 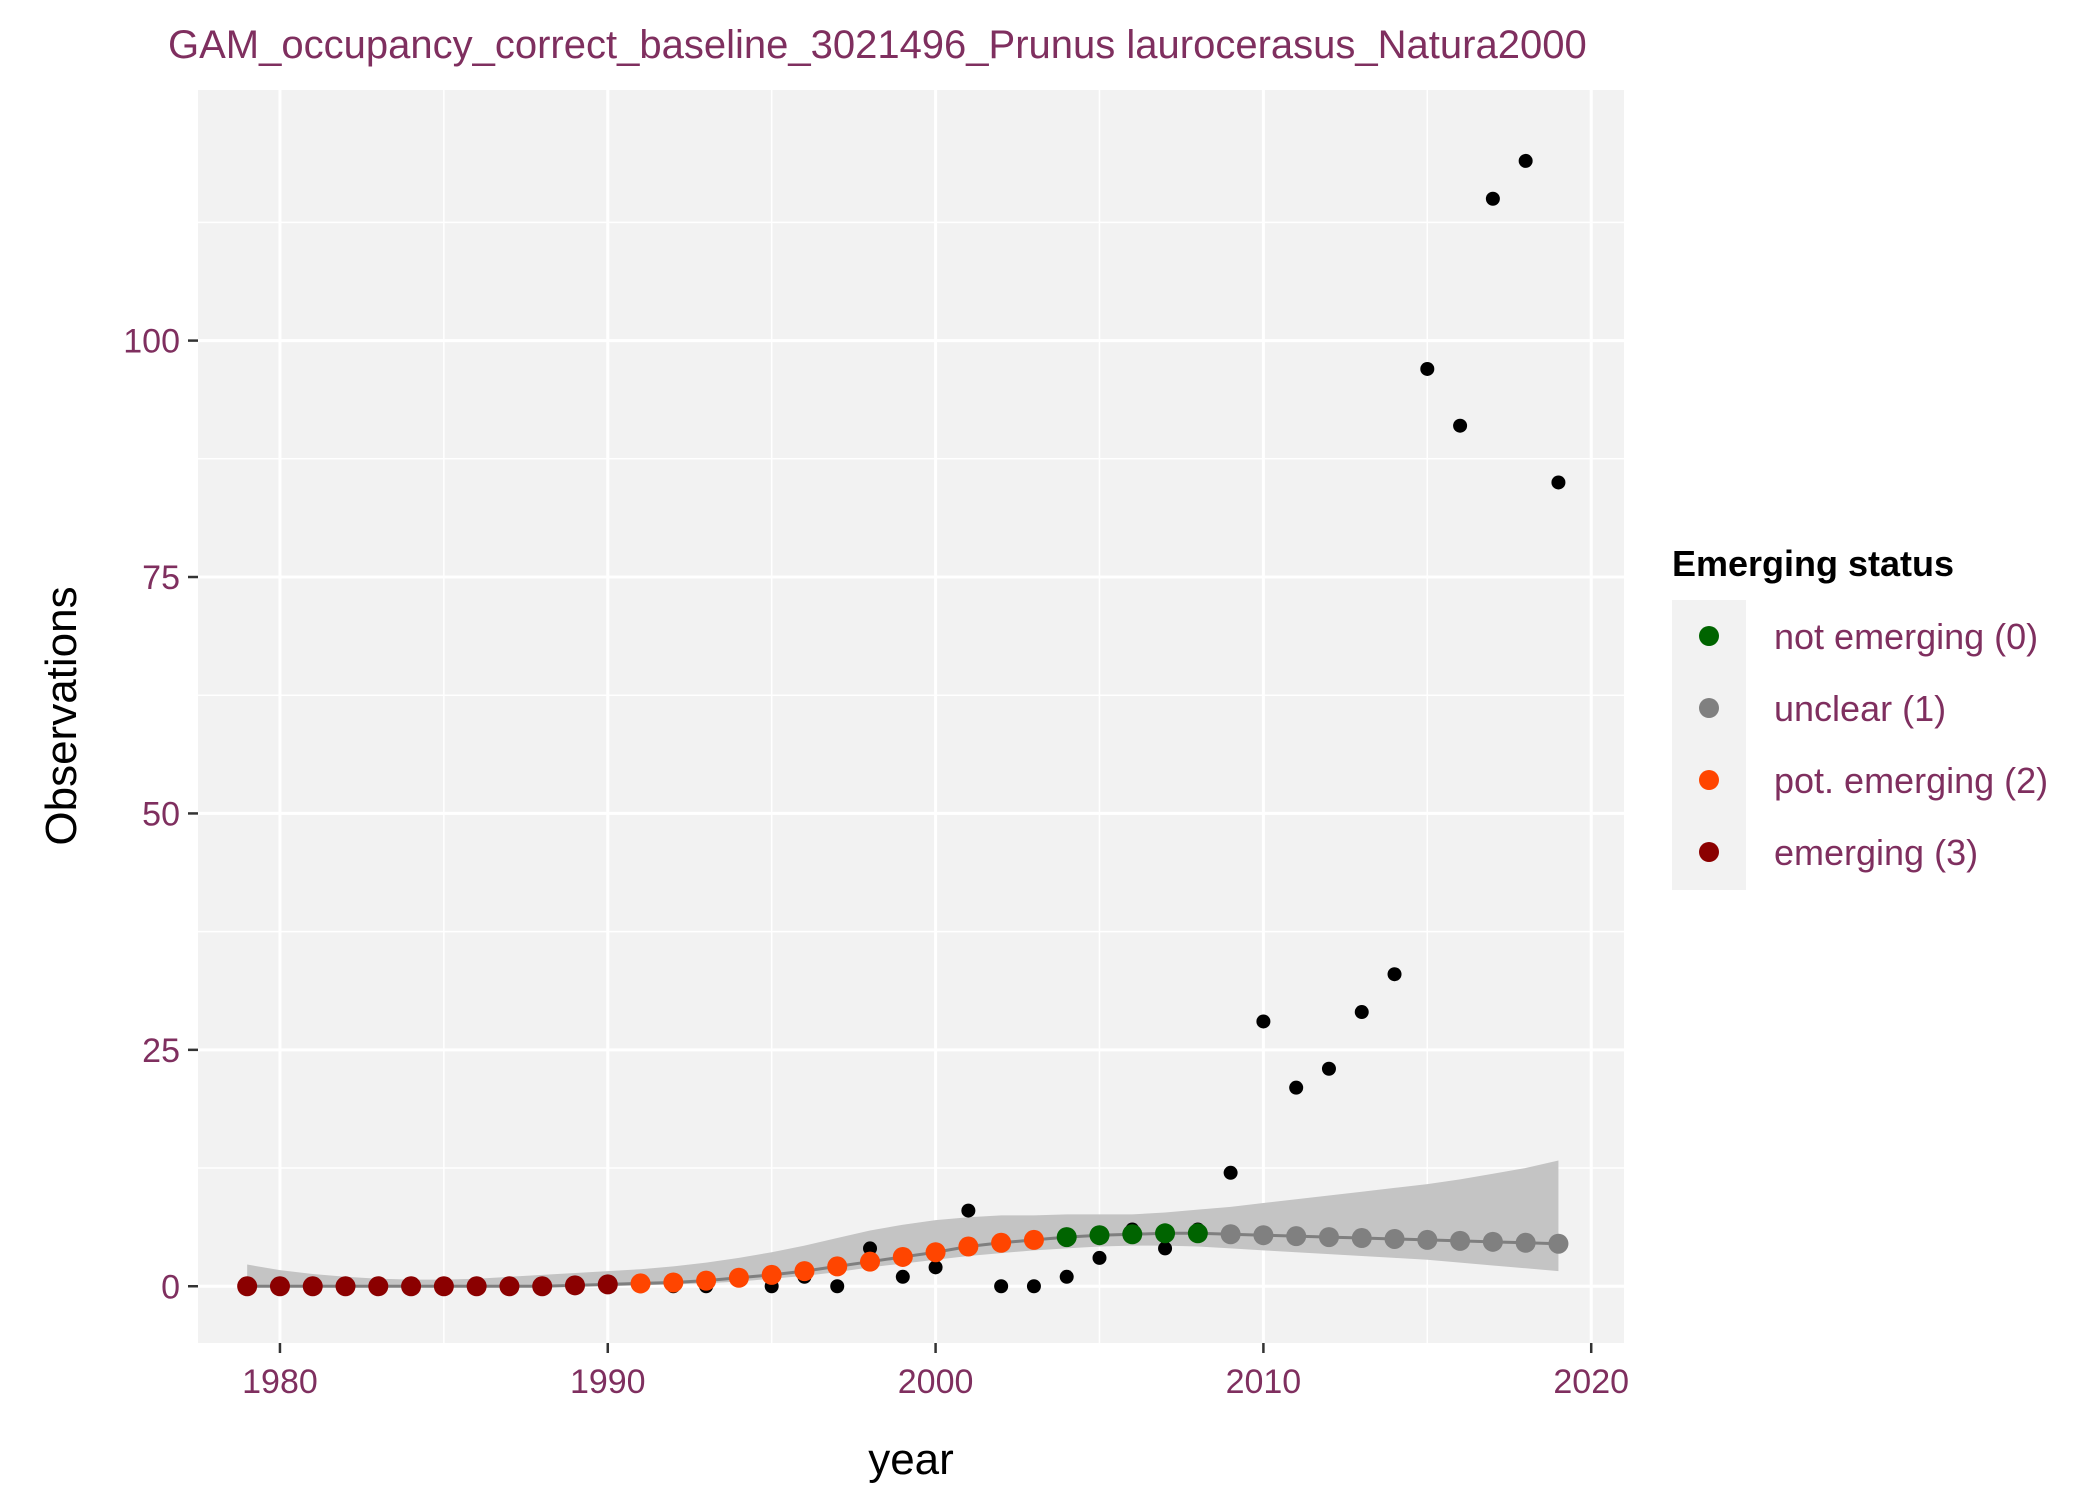 What do you see at coordinates (1709, 745) in the screenshot?
I see `legend-key-background` at bounding box center [1709, 745].